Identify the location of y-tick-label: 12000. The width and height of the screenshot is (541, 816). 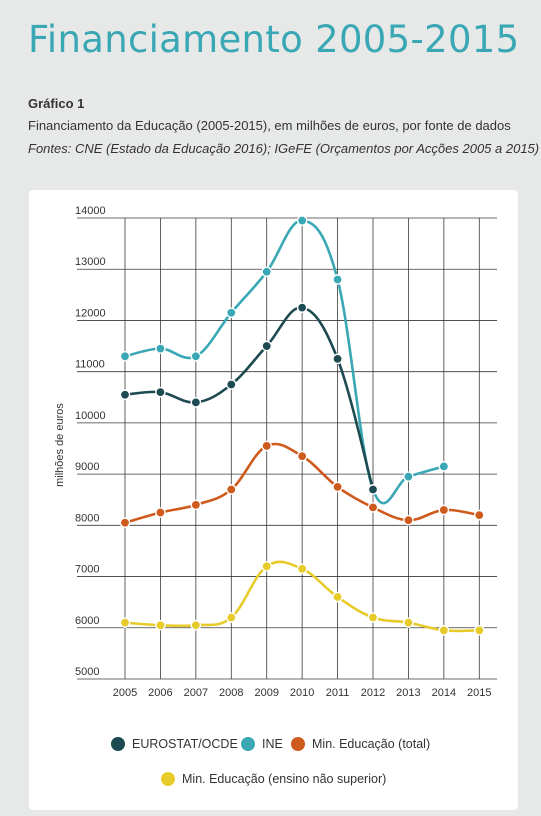
(90, 313).